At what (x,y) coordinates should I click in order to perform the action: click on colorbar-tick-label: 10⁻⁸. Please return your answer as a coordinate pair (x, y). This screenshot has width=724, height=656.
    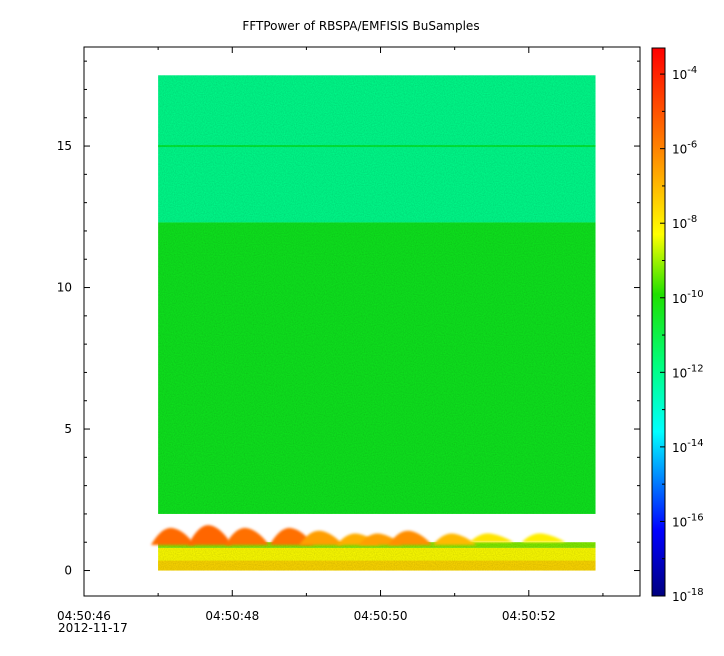
    Looking at the image, I should click on (684, 222).